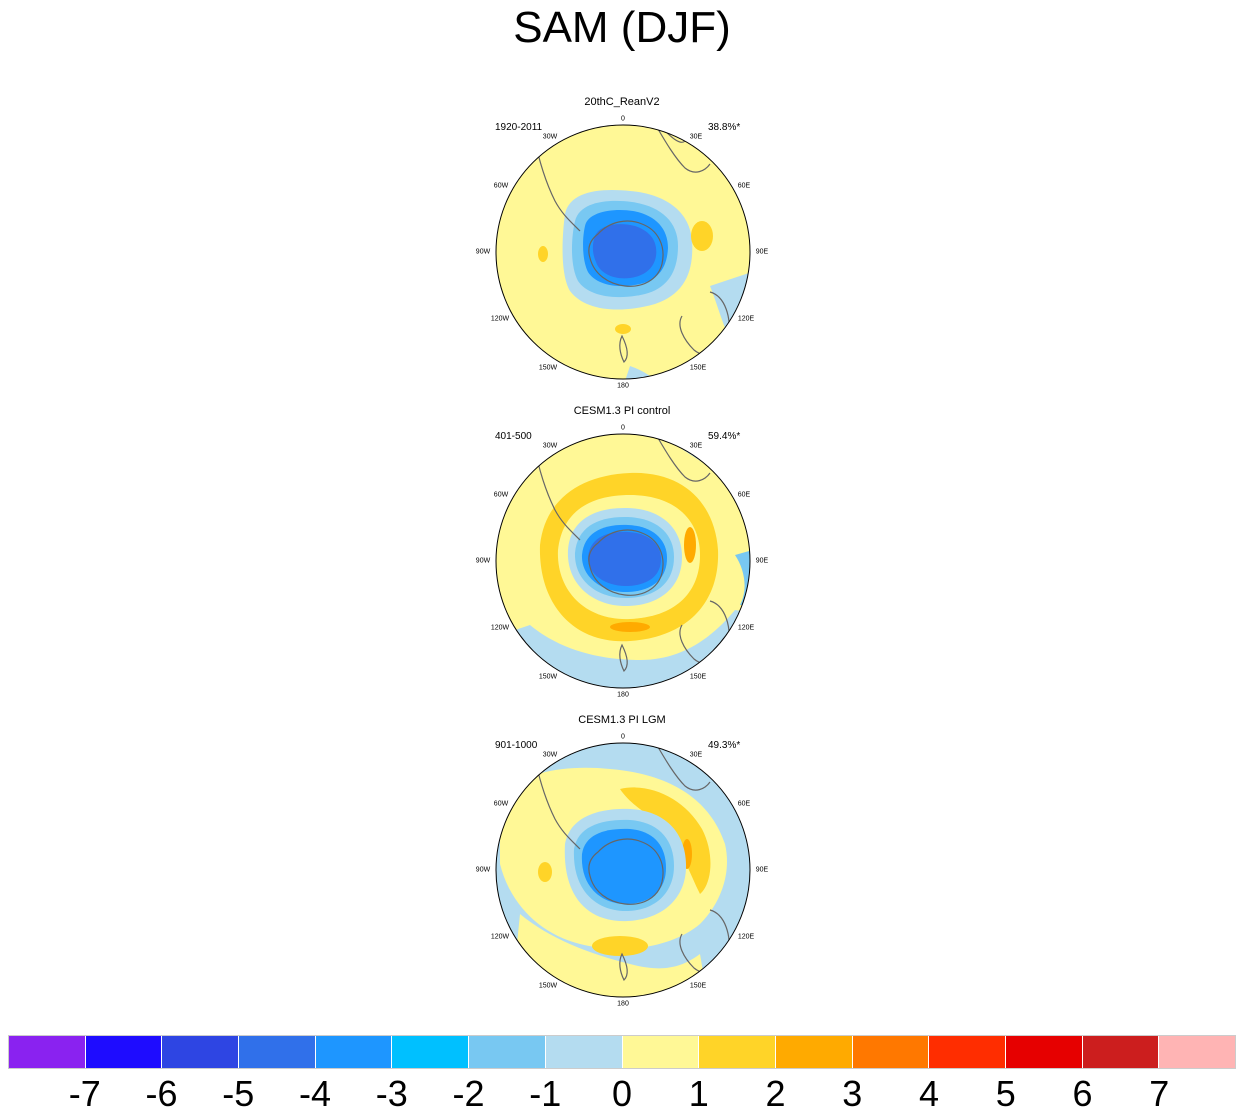 This screenshot has height=1116, width=1244. What do you see at coordinates (238, 1093) in the screenshot?
I see `colorbar-tick-label: -5` at bounding box center [238, 1093].